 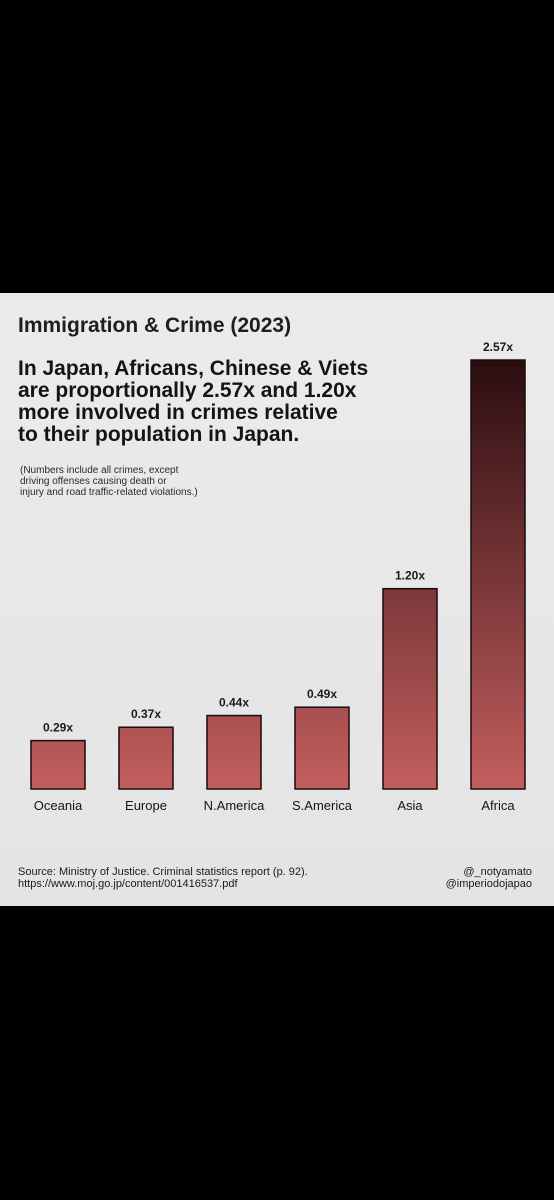 What do you see at coordinates (187, 390) in the screenshot?
I see `subtitle-line: are proportionally 2.57x and 1.20x` at bounding box center [187, 390].